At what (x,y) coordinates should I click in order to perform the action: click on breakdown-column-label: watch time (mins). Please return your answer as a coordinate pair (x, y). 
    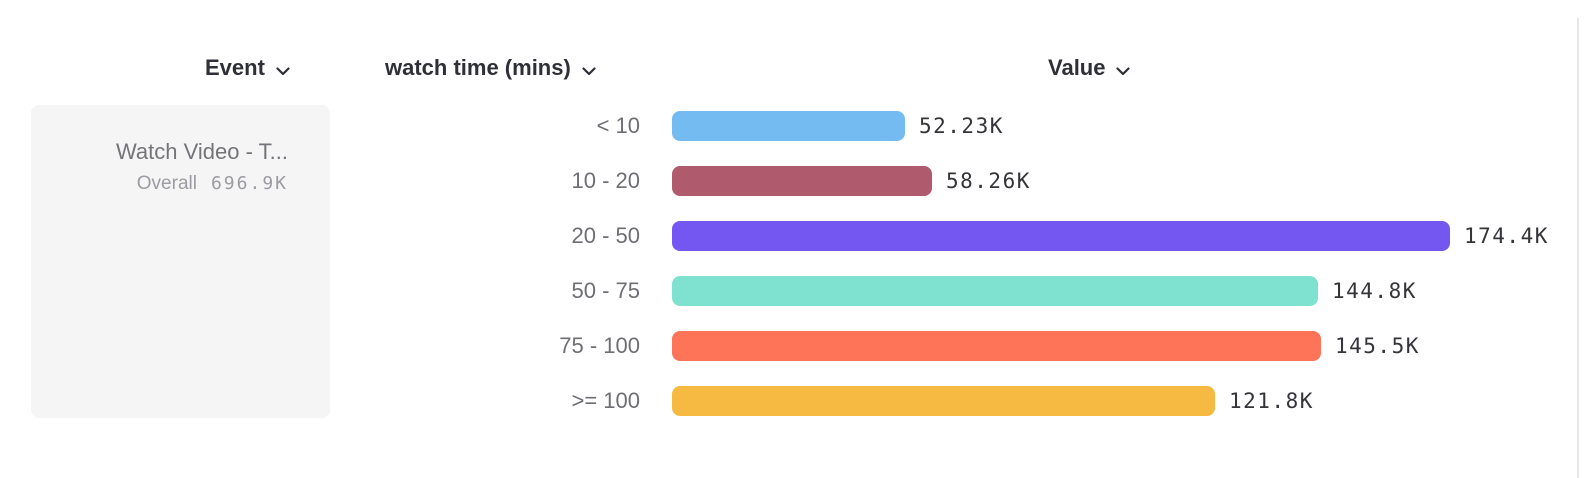
    Looking at the image, I should click on (478, 67).